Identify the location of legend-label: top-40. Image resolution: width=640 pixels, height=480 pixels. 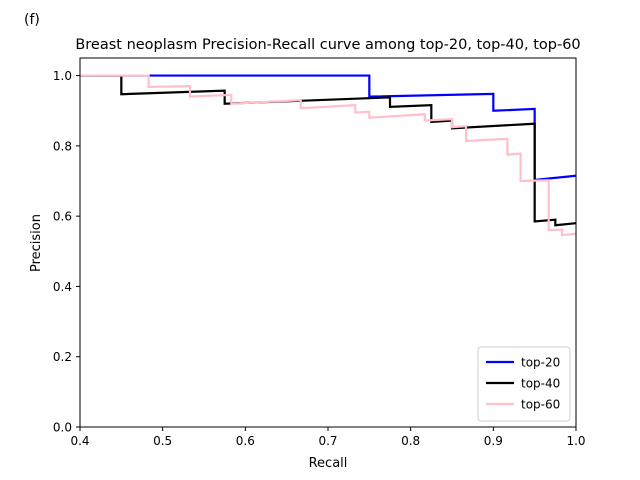
(540, 384).